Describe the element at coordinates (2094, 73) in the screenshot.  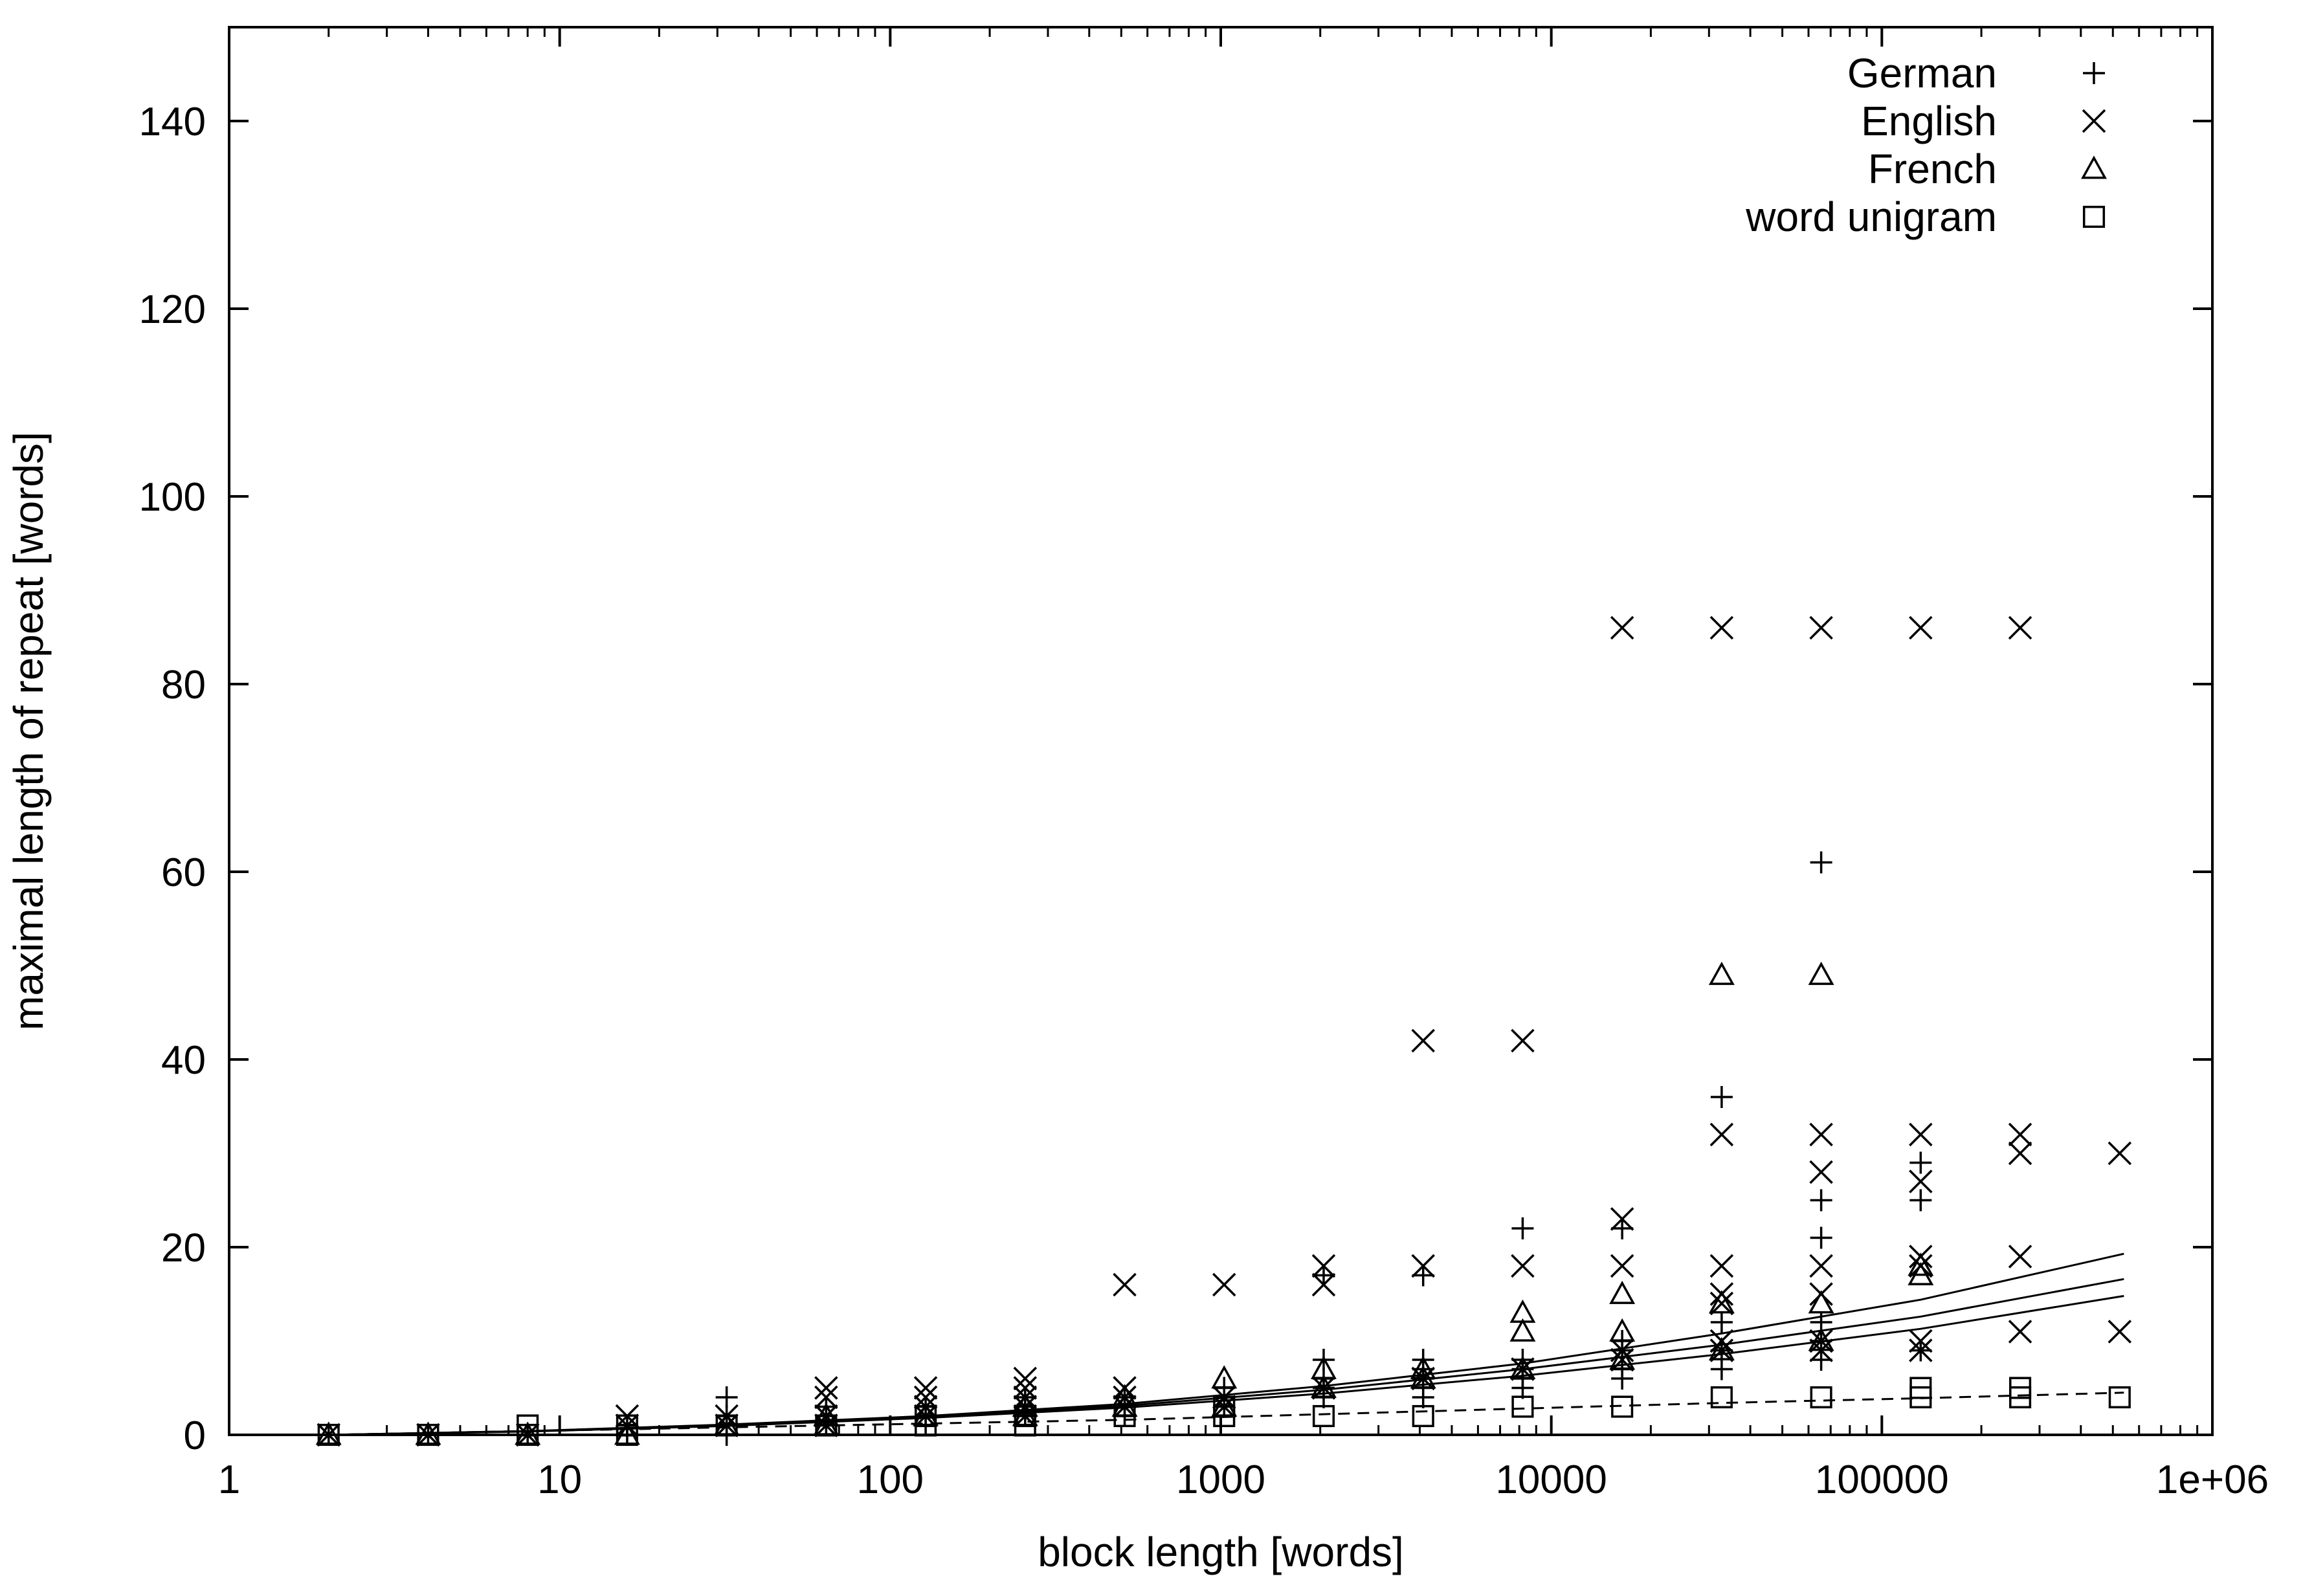
I see `legend-marker-plus` at that location.